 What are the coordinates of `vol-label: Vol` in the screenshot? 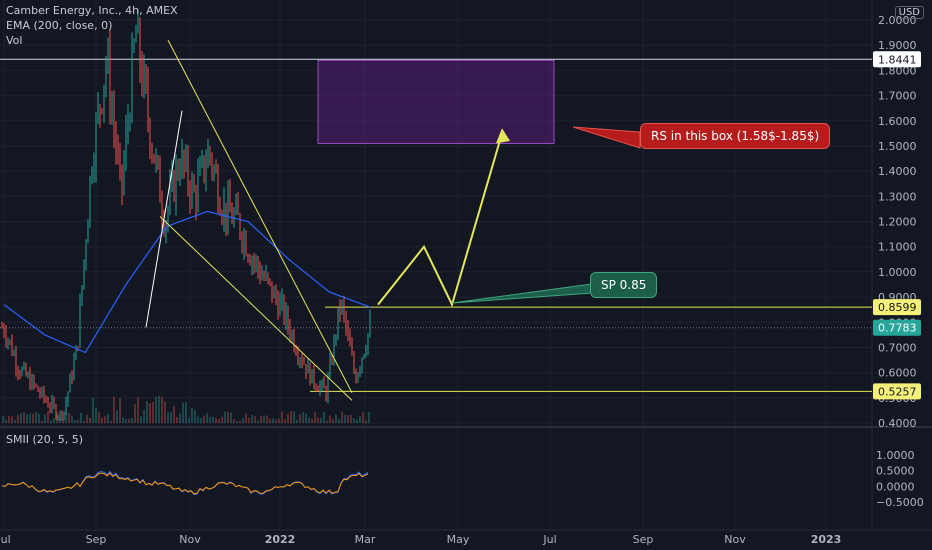 It's located at (14, 40).